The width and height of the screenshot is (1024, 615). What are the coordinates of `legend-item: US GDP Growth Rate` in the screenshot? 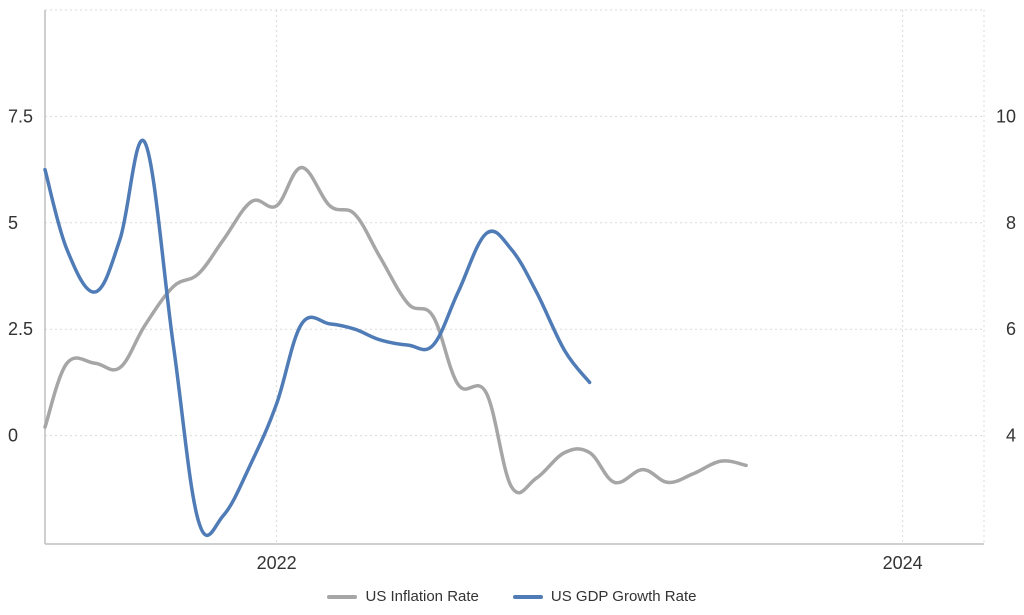 It's located at (604, 596).